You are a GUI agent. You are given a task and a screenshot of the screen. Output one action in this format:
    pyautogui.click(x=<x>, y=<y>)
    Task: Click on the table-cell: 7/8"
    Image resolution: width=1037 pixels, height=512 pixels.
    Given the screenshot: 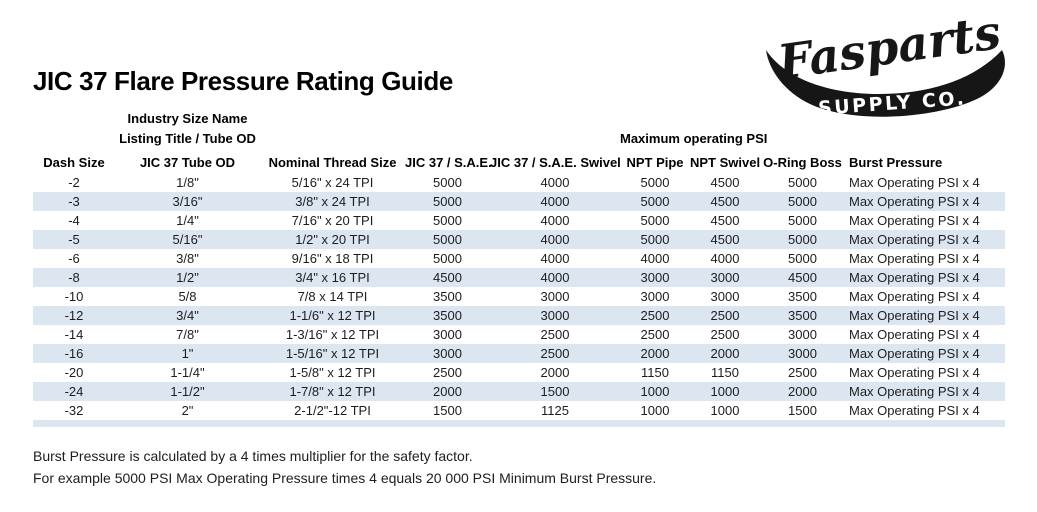 What is the action you would take?
    pyautogui.click(x=187, y=334)
    